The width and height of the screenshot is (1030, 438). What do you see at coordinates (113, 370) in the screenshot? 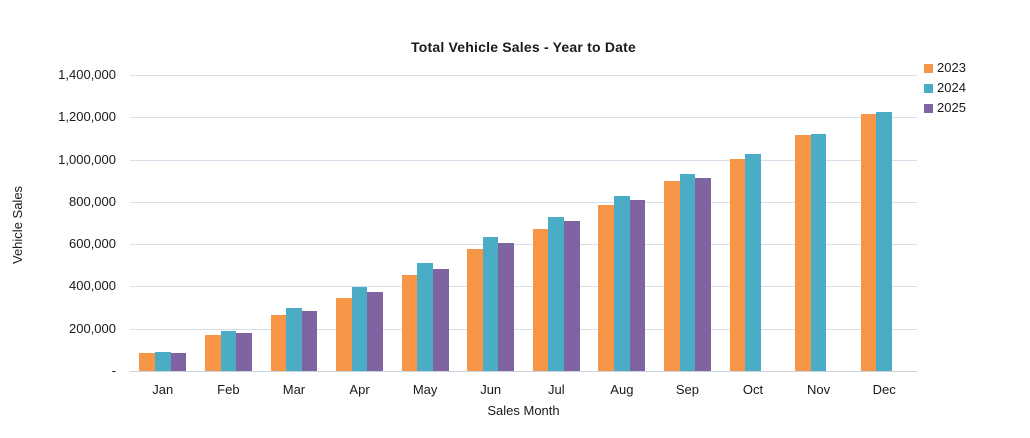
I see `y-tick-label: -` at bounding box center [113, 370].